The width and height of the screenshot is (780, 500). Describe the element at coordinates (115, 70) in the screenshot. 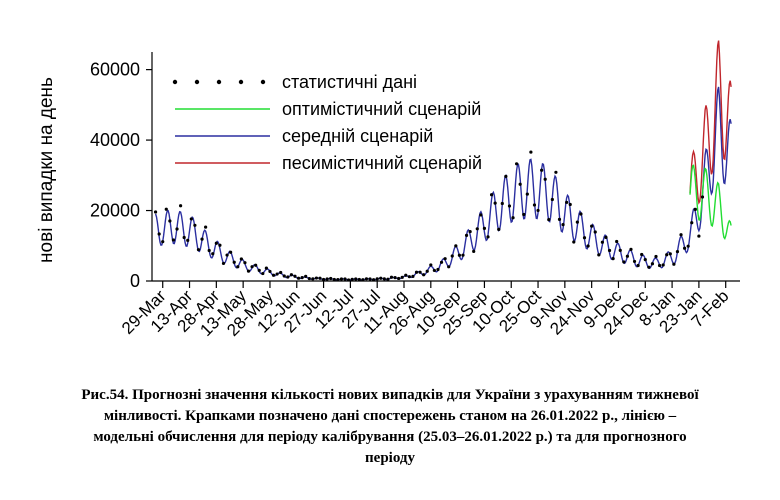

I see `y-tick-label: 60000` at that location.